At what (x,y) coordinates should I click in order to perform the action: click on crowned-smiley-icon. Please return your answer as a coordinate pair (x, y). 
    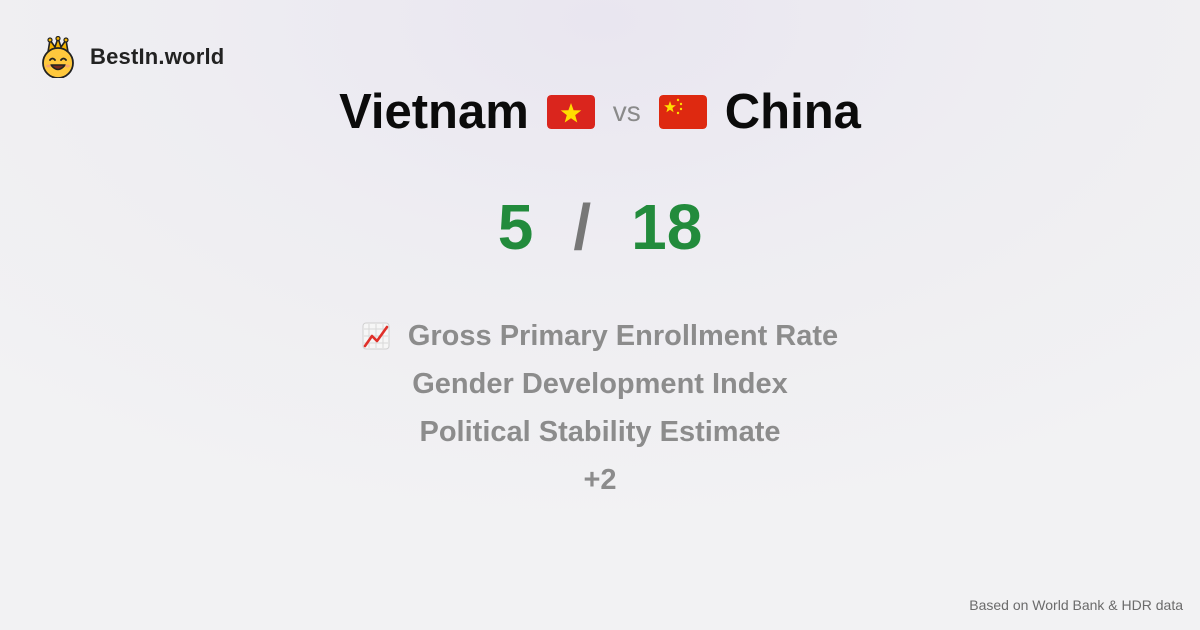
    Looking at the image, I should click on (58, 57).